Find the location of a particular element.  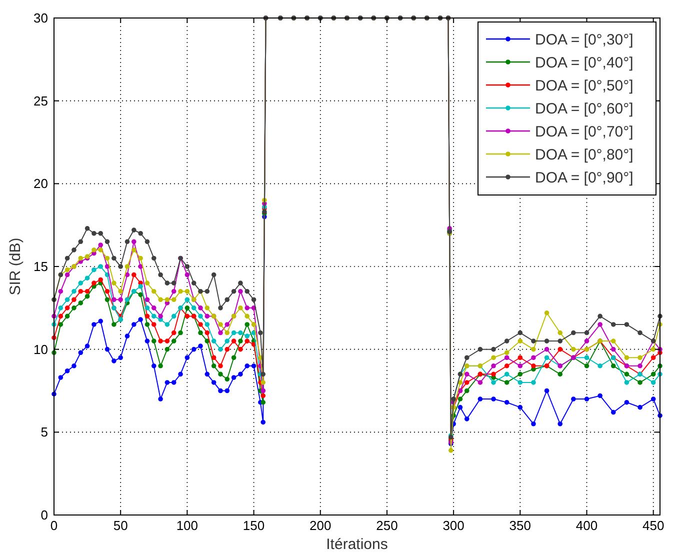

x-tick-label: 50 is located at coordinates (120, 525).